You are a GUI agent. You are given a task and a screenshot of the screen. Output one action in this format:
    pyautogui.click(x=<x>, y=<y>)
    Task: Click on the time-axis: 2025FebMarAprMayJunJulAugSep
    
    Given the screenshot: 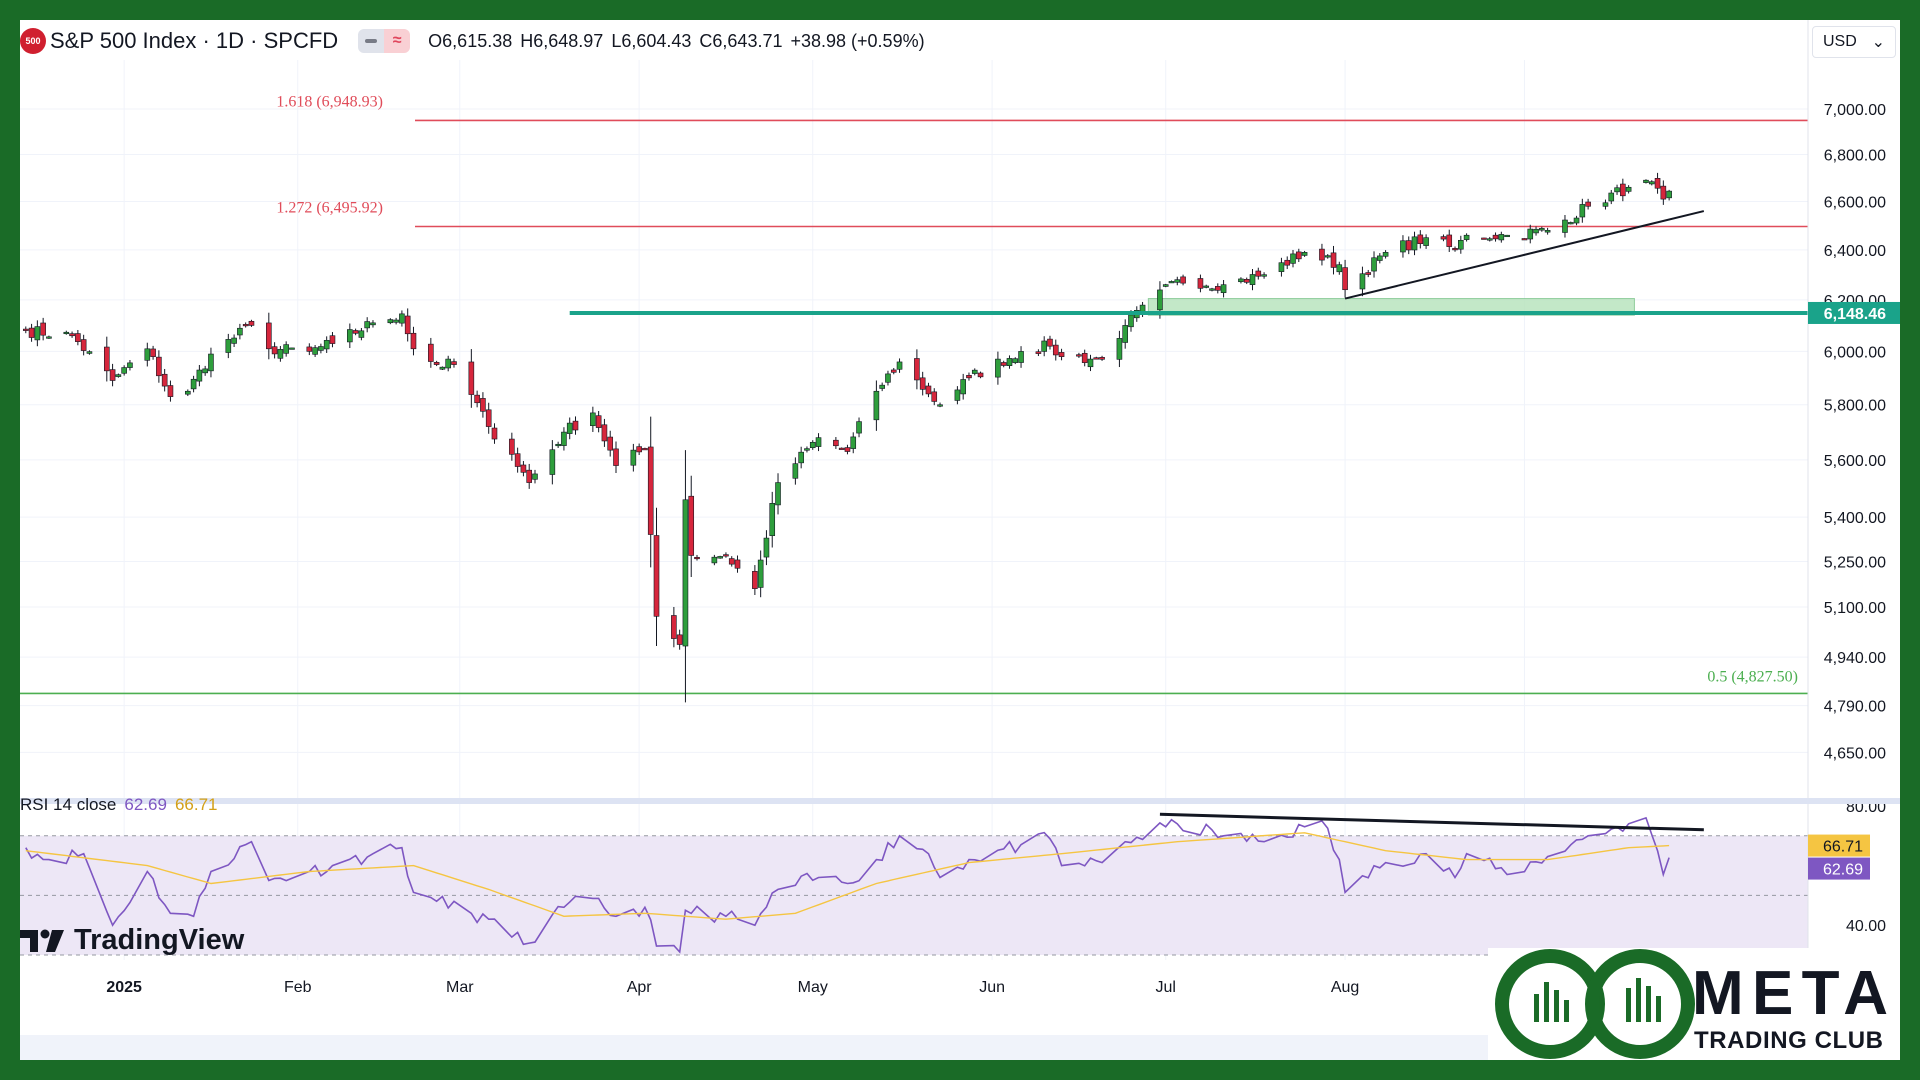 What is the action you would take?
    pyautogui.click(x=822, y=987)
    